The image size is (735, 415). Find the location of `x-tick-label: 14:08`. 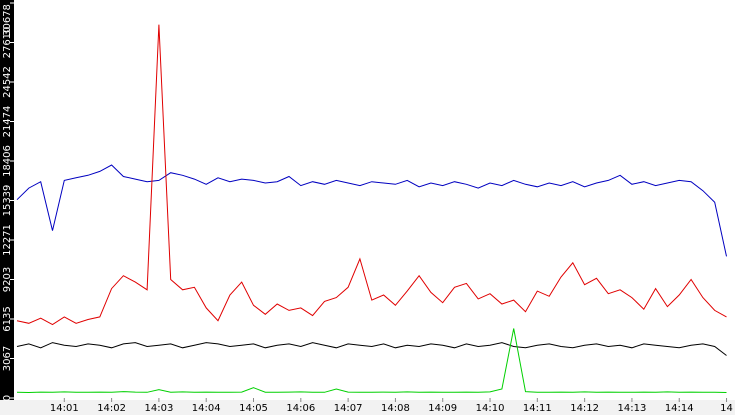

x-tick-label: 14:08 is located at coordinates (395, 408).